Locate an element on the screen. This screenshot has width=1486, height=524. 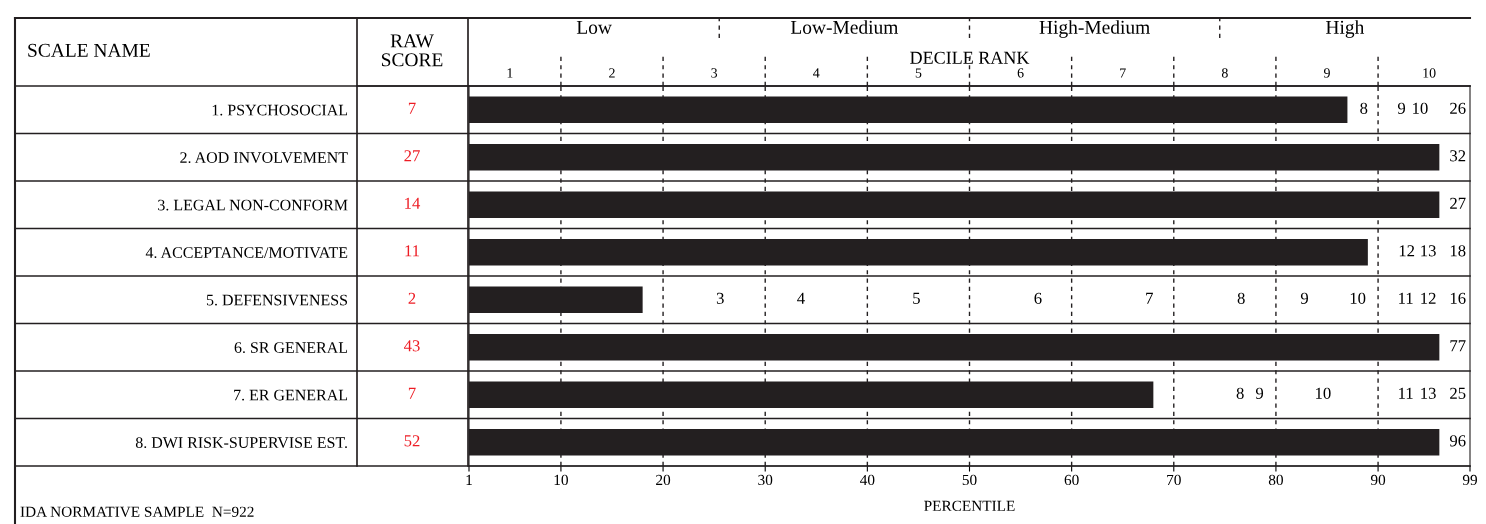
annotation: 77 is located at coordinates (1458, 346).